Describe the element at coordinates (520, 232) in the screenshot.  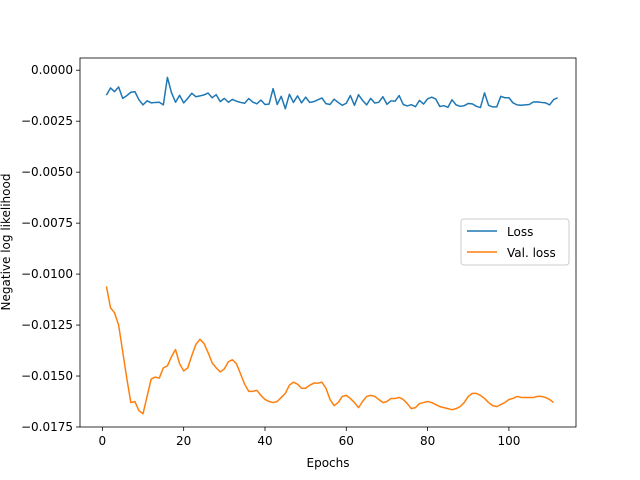
I see `legend-label-loss: Loss` at that location.